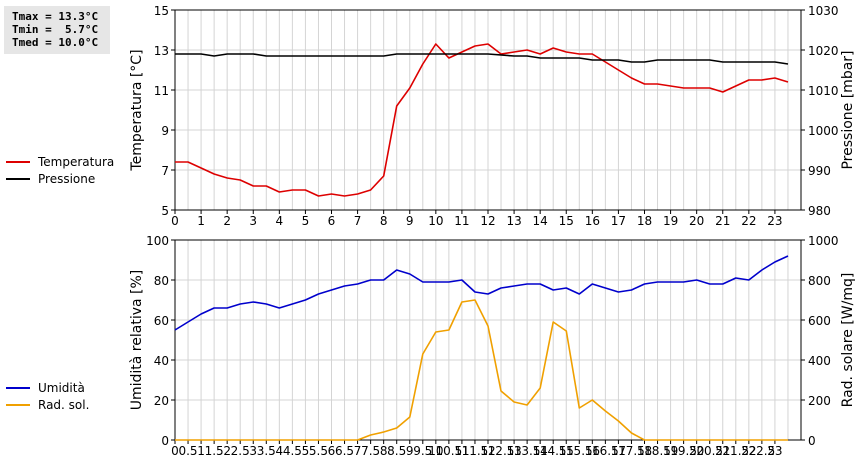 The height and width of the screenshot is (460, 860). Describe the element at coordinates (670, 221) in the screenshot. I see `upper-x-tick-label: 19` at that location.